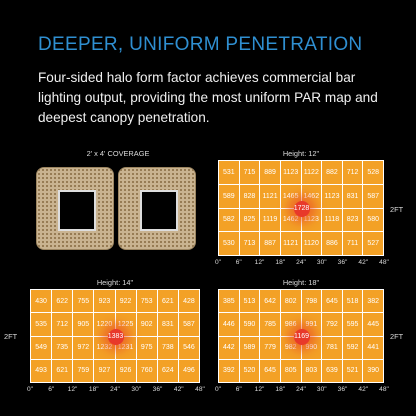  I want to click on par-cell: 513, so click(250, 302).